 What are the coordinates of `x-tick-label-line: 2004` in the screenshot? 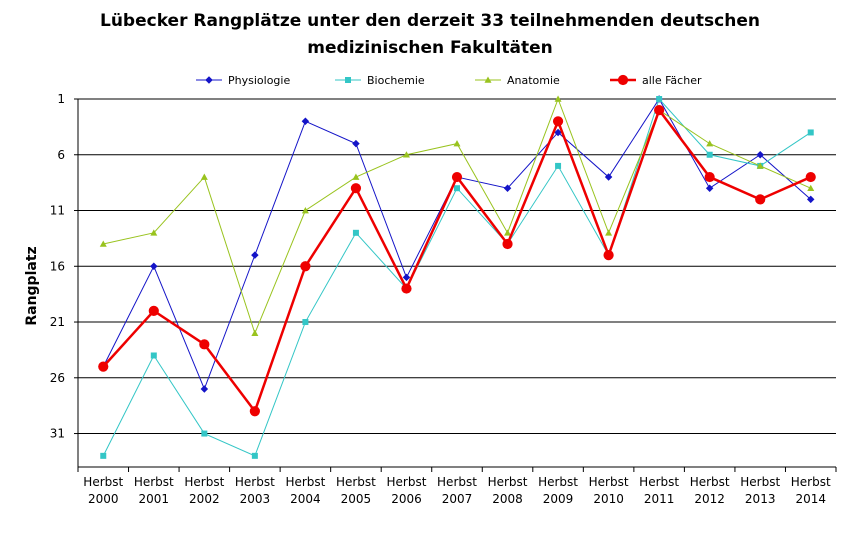 It's located at (305, 499).